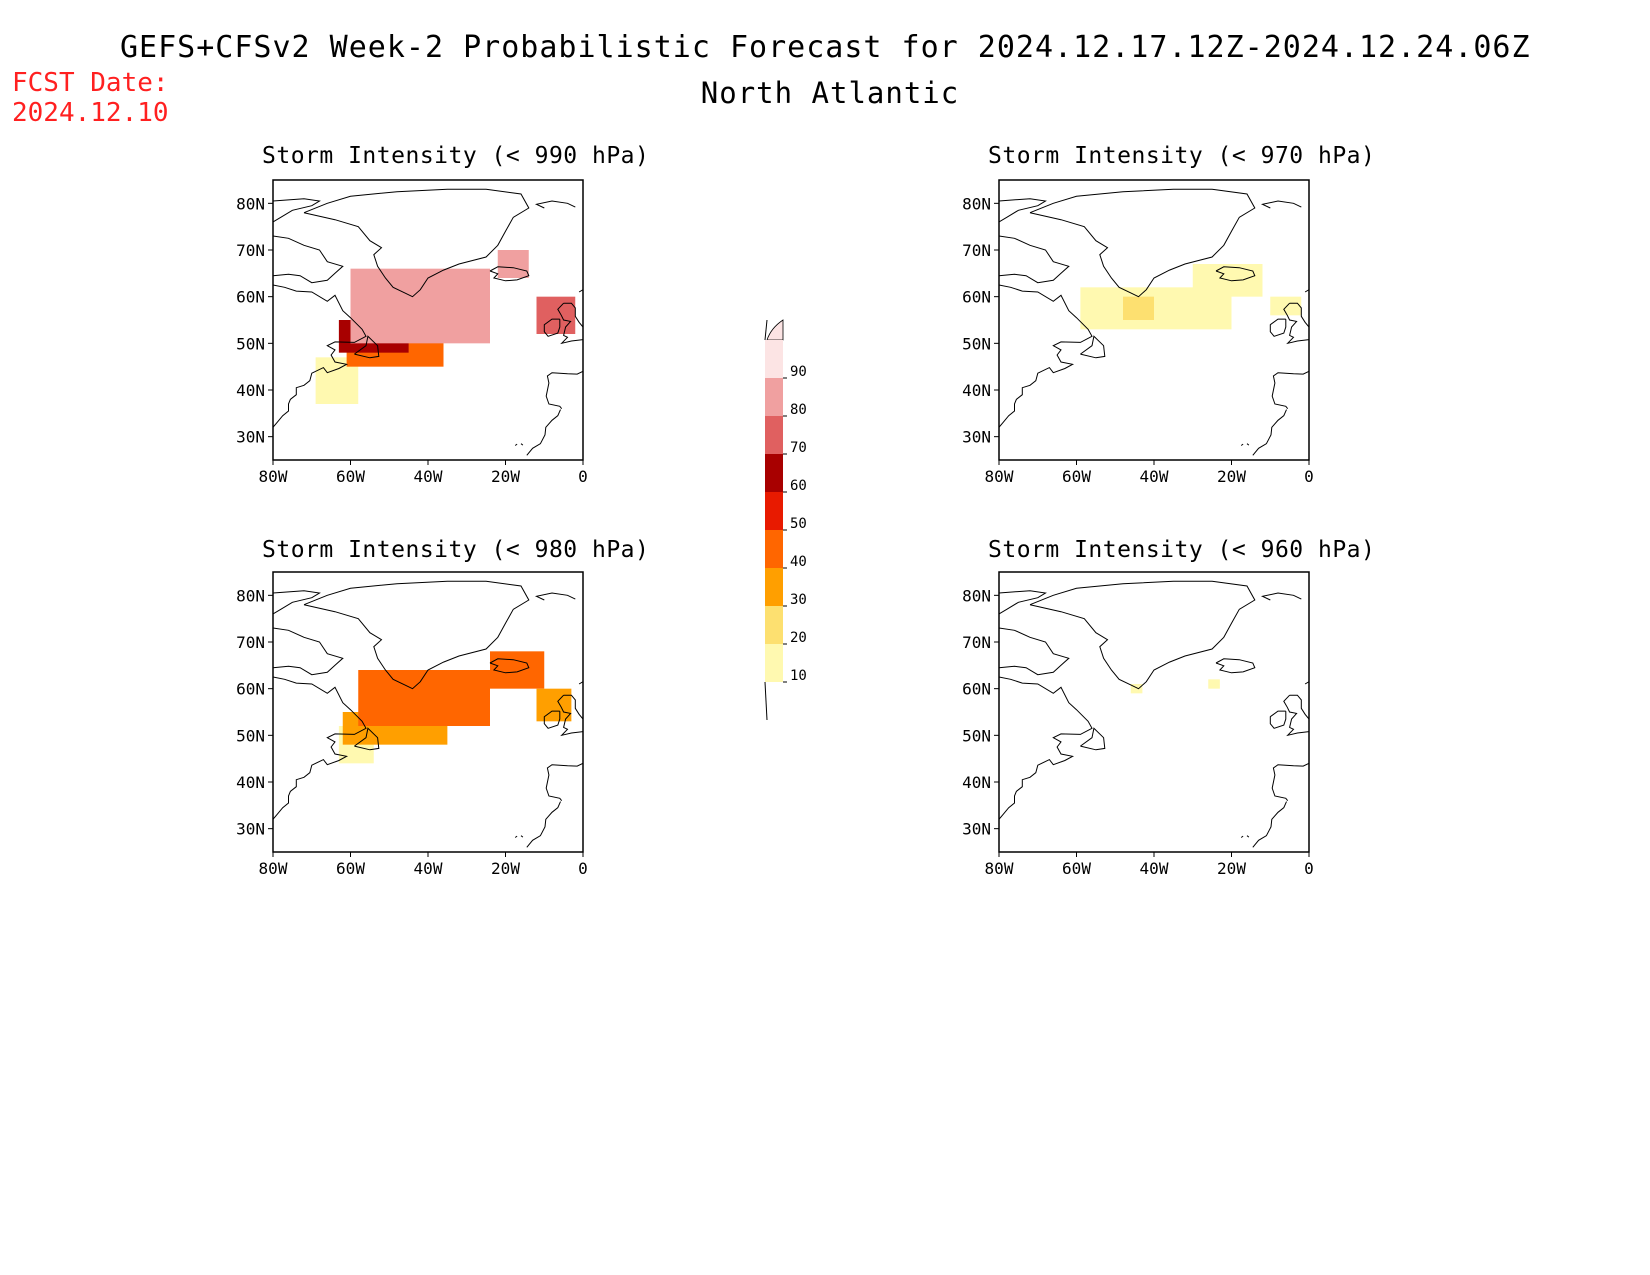 The image size is (1650, 1275). What do you see at coordinates (830, 93) in the screenshot?
I see `region-subtitle: North Atlantic` at bounding box center [830, 93].